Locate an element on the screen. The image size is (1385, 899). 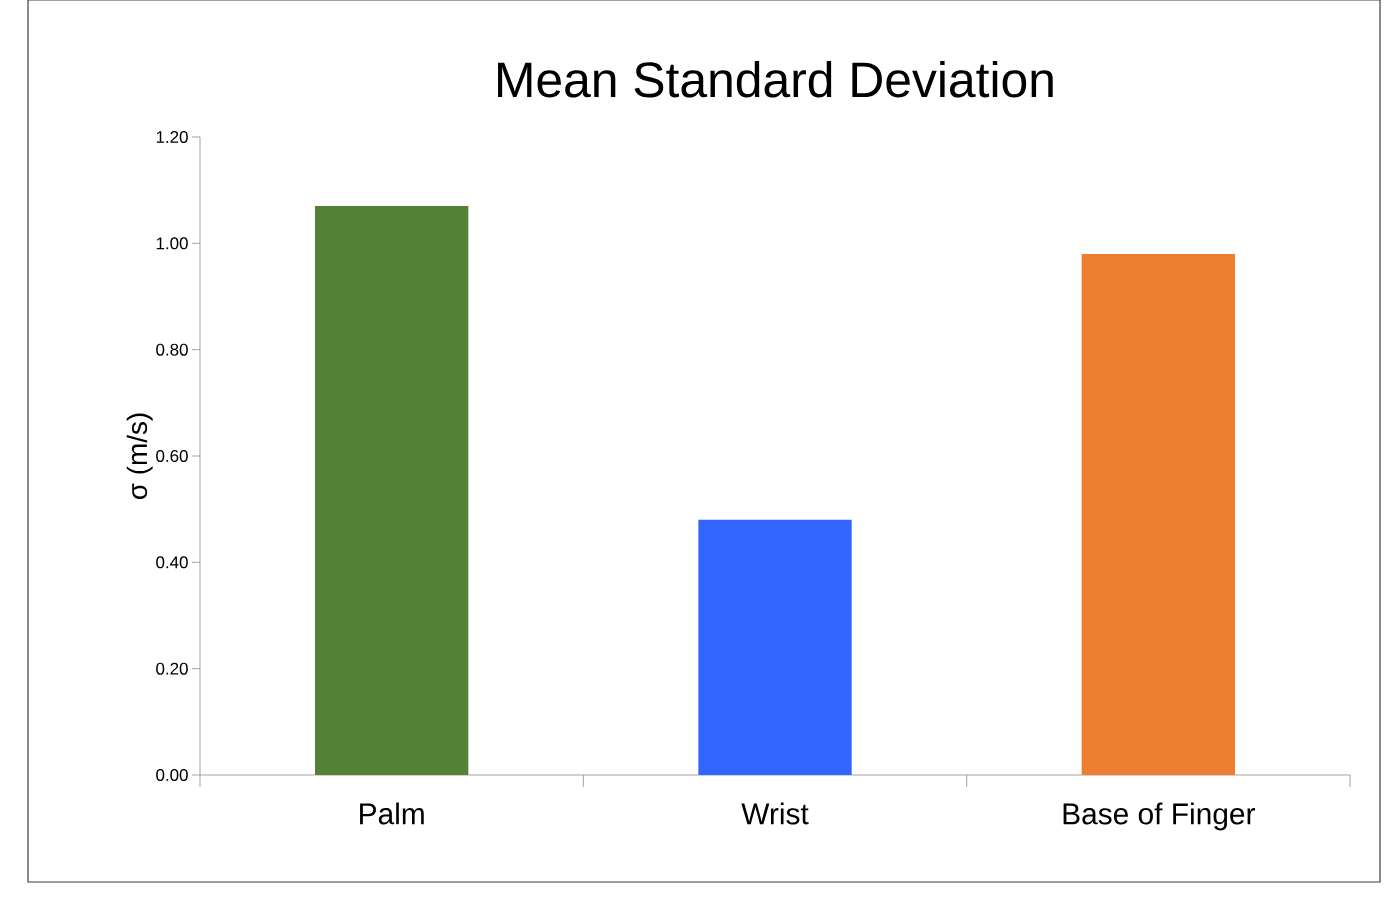
y-tick-label: 0.40 is located at coordinates (172, 562).